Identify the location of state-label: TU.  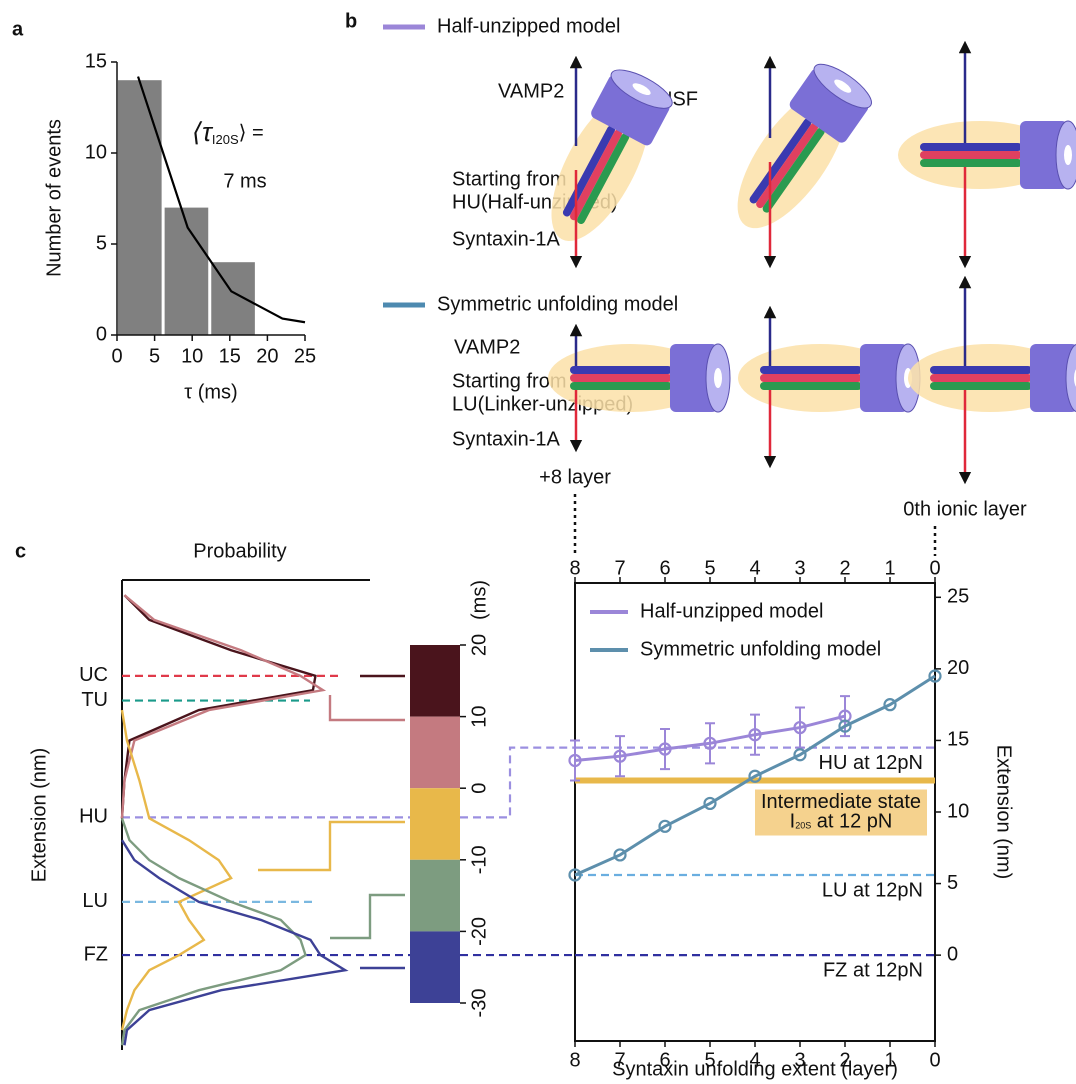
(94, 700).